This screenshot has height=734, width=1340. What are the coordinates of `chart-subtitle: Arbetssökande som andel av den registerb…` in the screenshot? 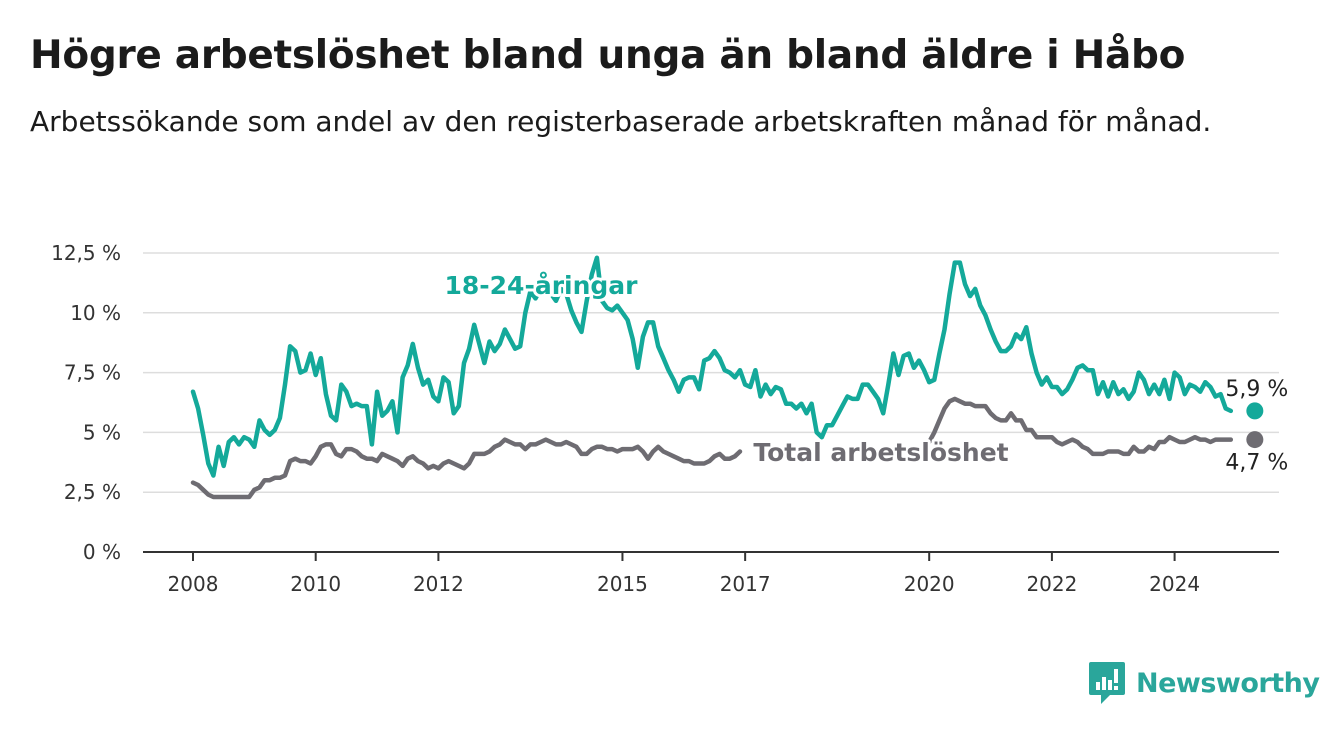 It's located at (621, 121).